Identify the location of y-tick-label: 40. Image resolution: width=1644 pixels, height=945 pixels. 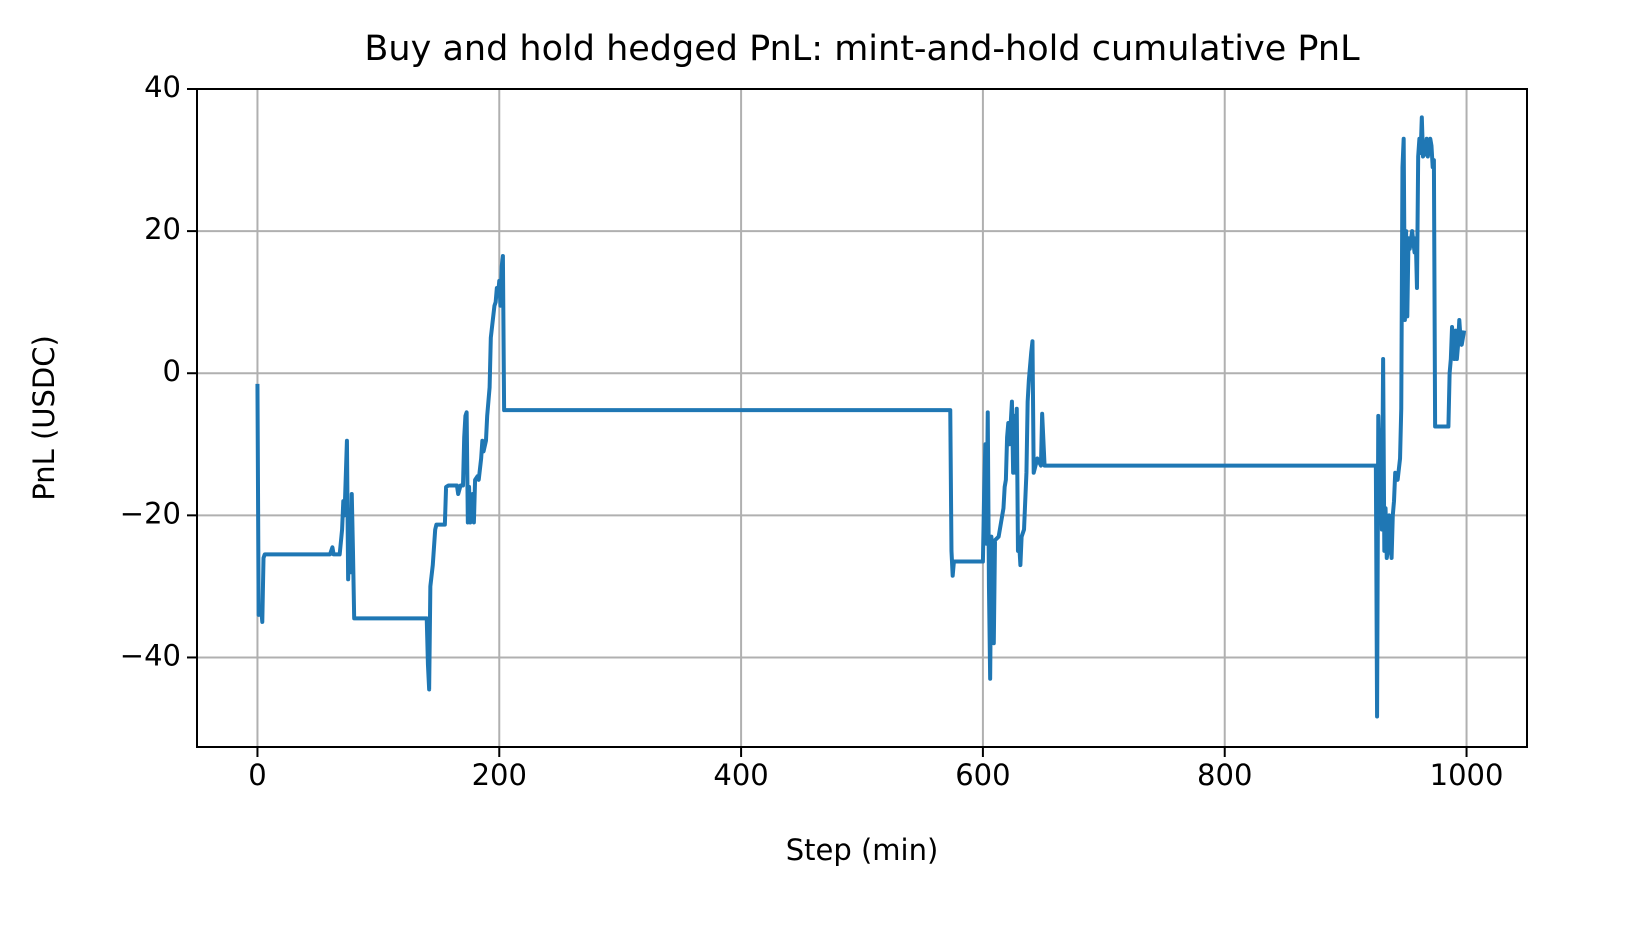
(162, 87).